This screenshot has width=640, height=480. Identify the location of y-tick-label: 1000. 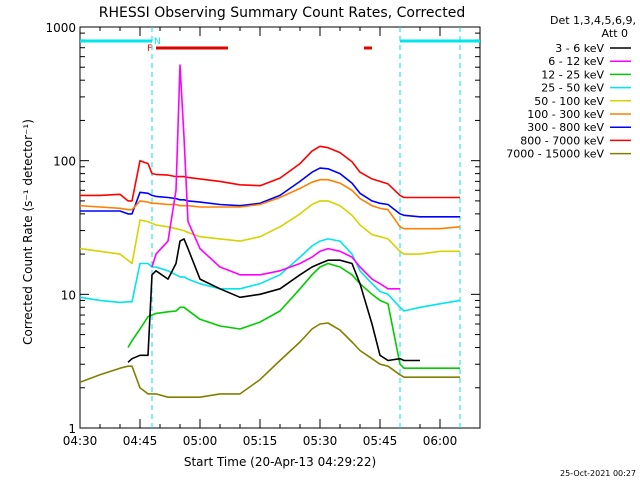
(60, 28).